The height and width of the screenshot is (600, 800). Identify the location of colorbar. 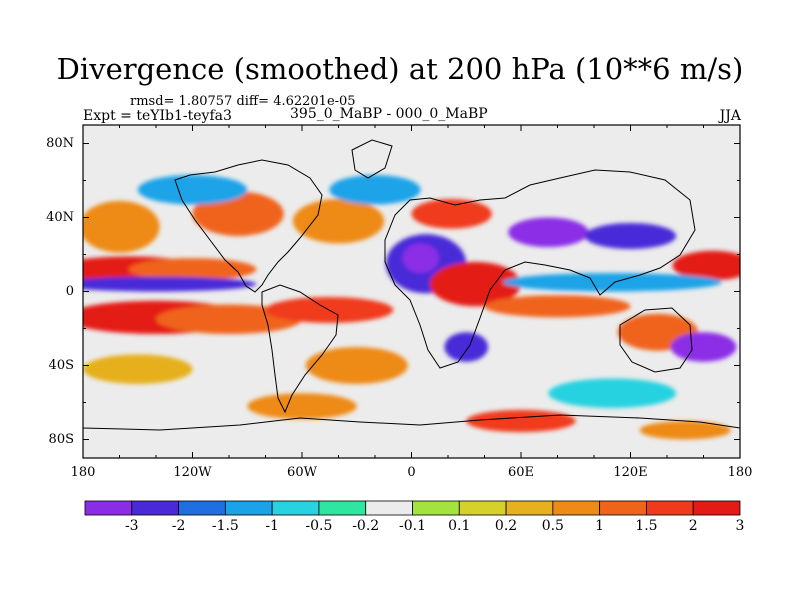
(412, 508).